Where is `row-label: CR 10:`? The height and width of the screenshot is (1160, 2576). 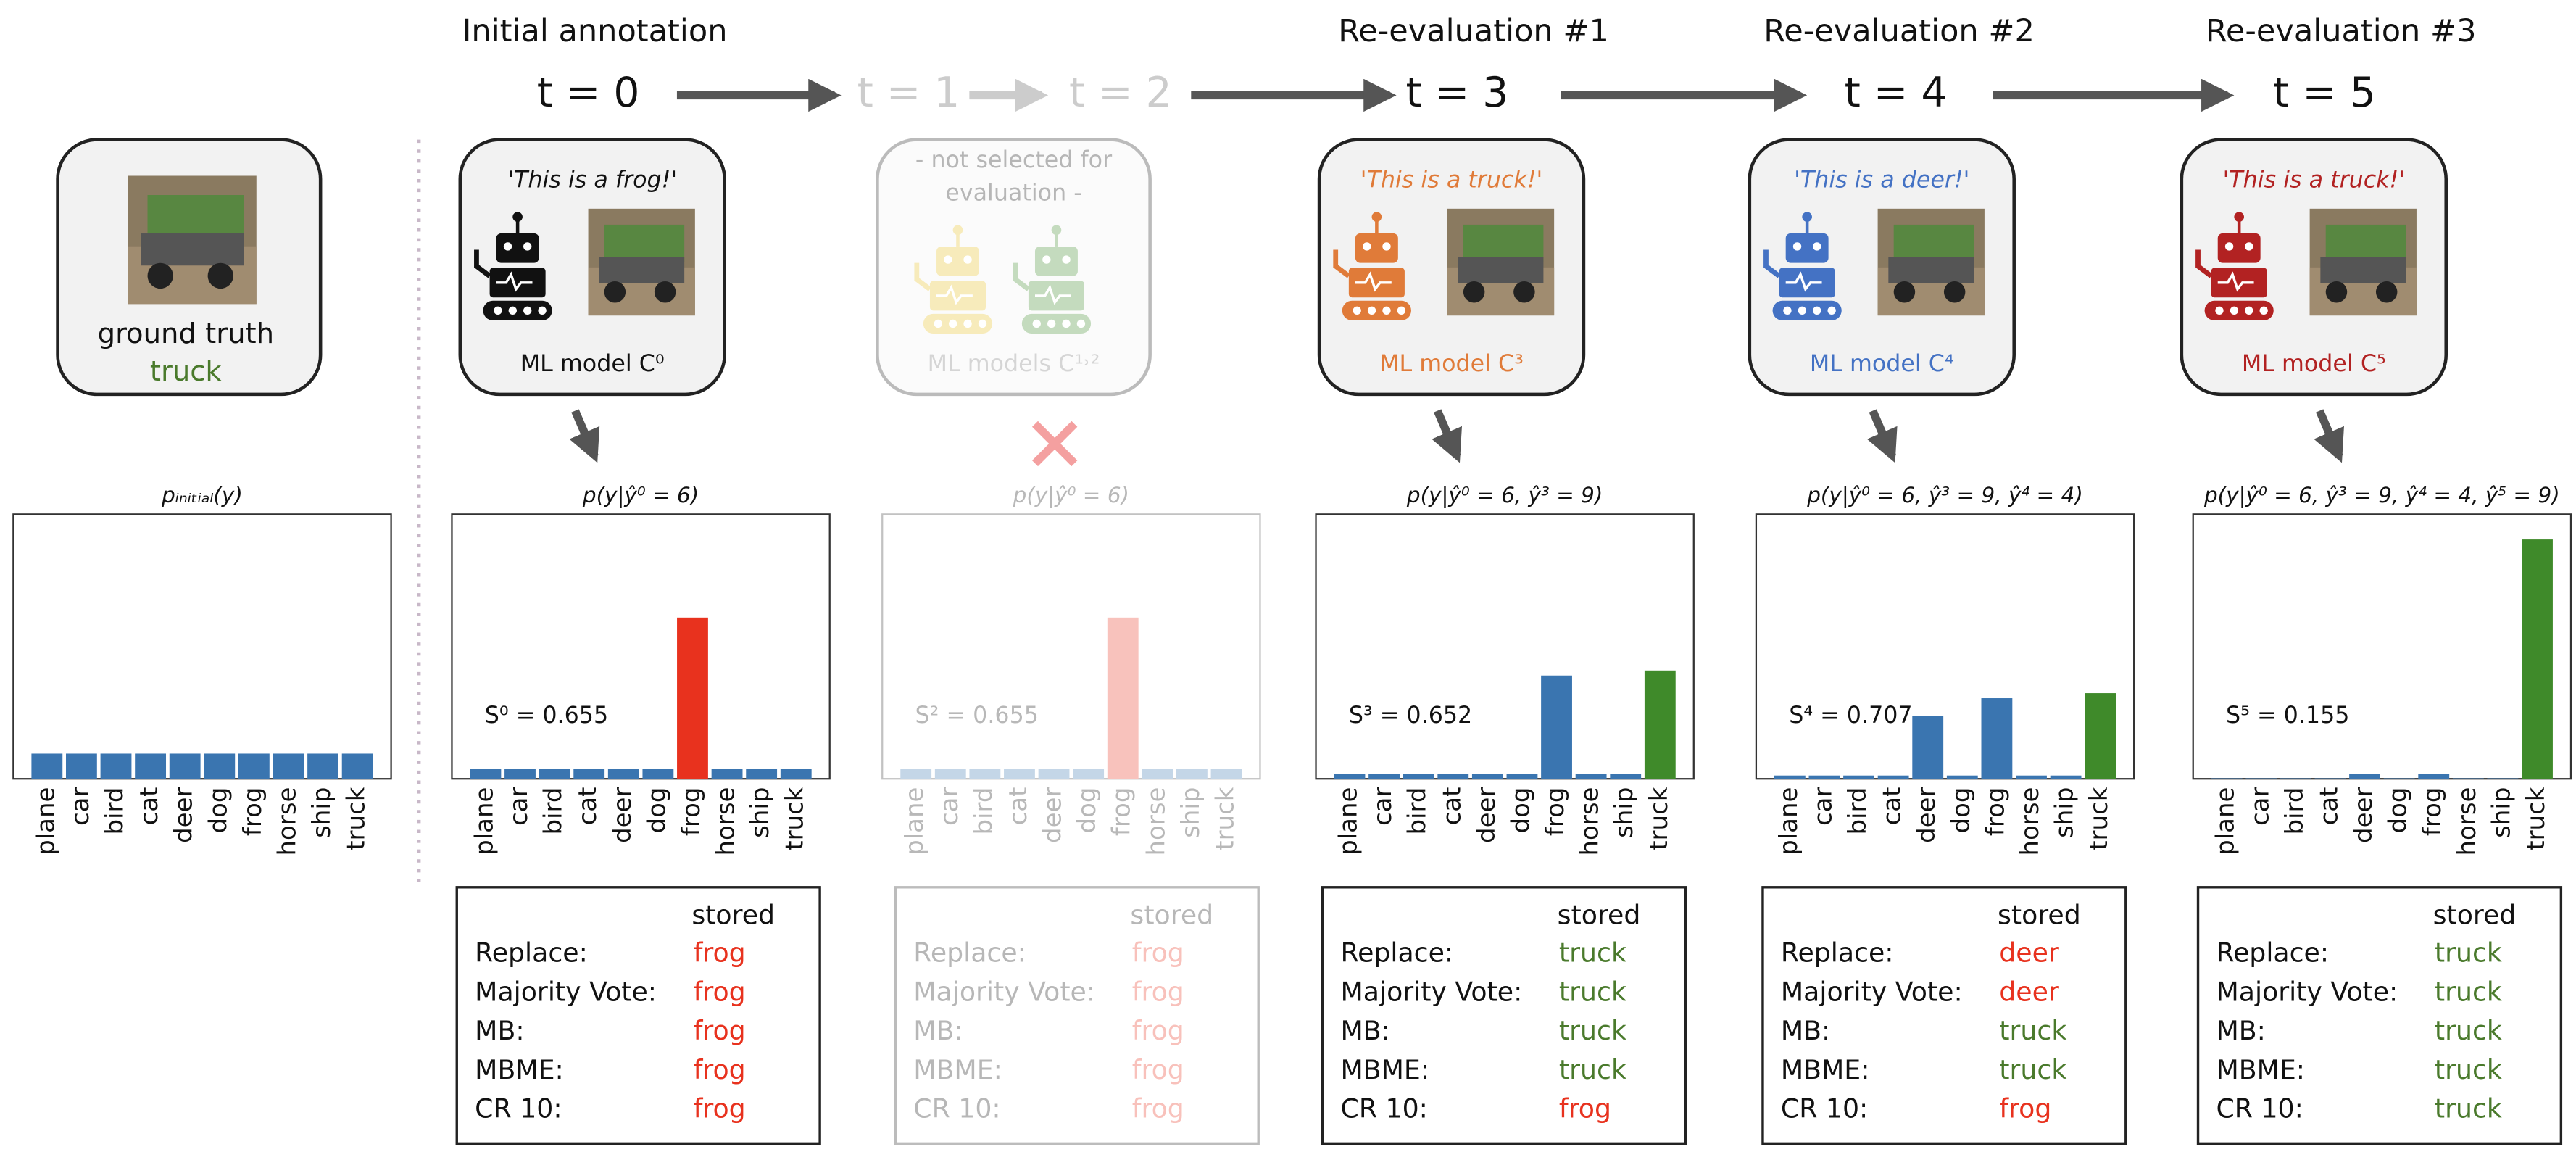 row-label: CR 10: is located at coordinates (956, 1108).